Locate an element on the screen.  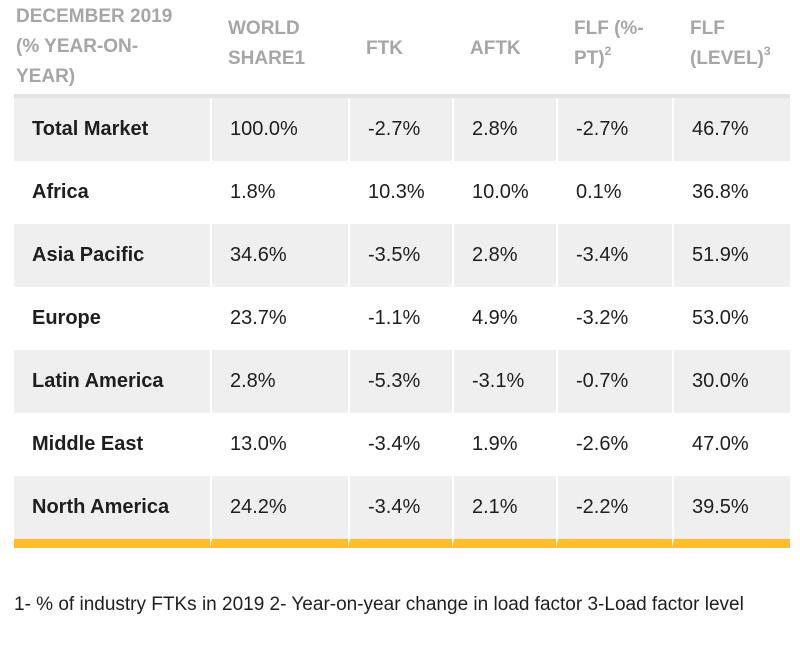
header-aftk: AFTK is located at coordinates (504, 49).